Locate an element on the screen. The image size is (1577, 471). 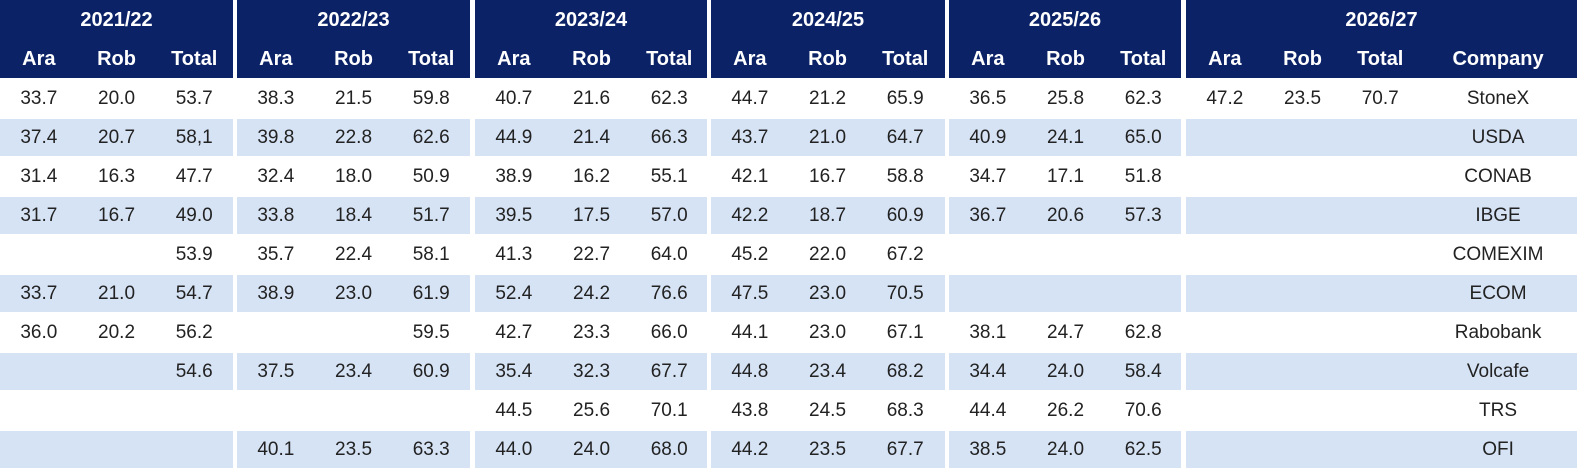
cell: 53.7 is located at coordinates (194, 98).